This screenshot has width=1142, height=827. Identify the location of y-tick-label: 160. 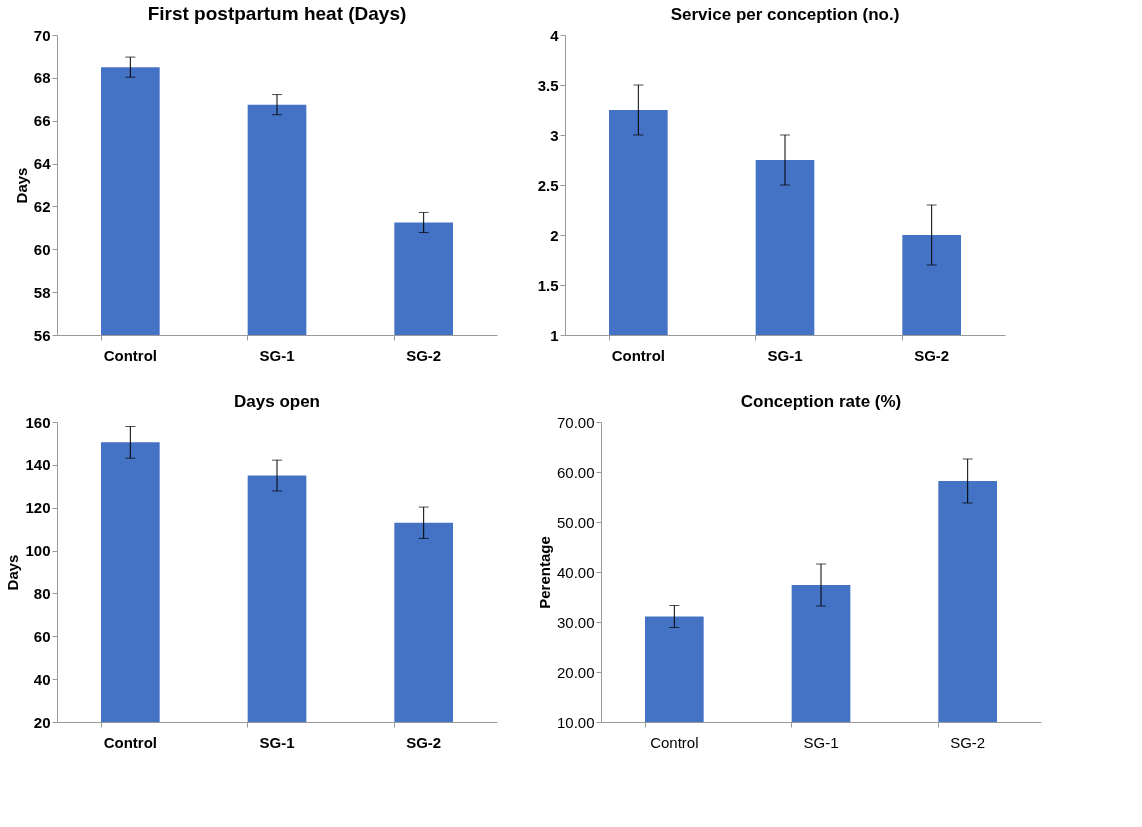
(38, 422).